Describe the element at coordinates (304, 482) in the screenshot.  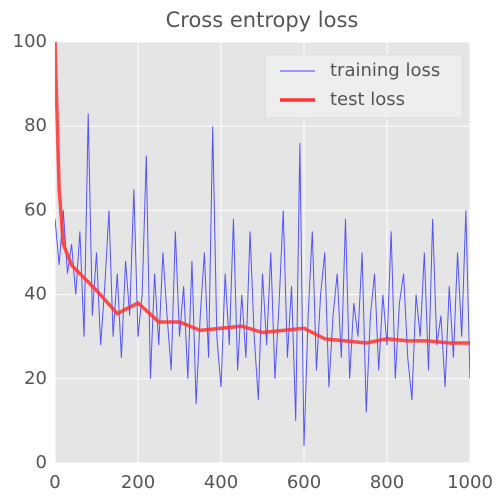
I see `x-tick-label: 600` at that location.